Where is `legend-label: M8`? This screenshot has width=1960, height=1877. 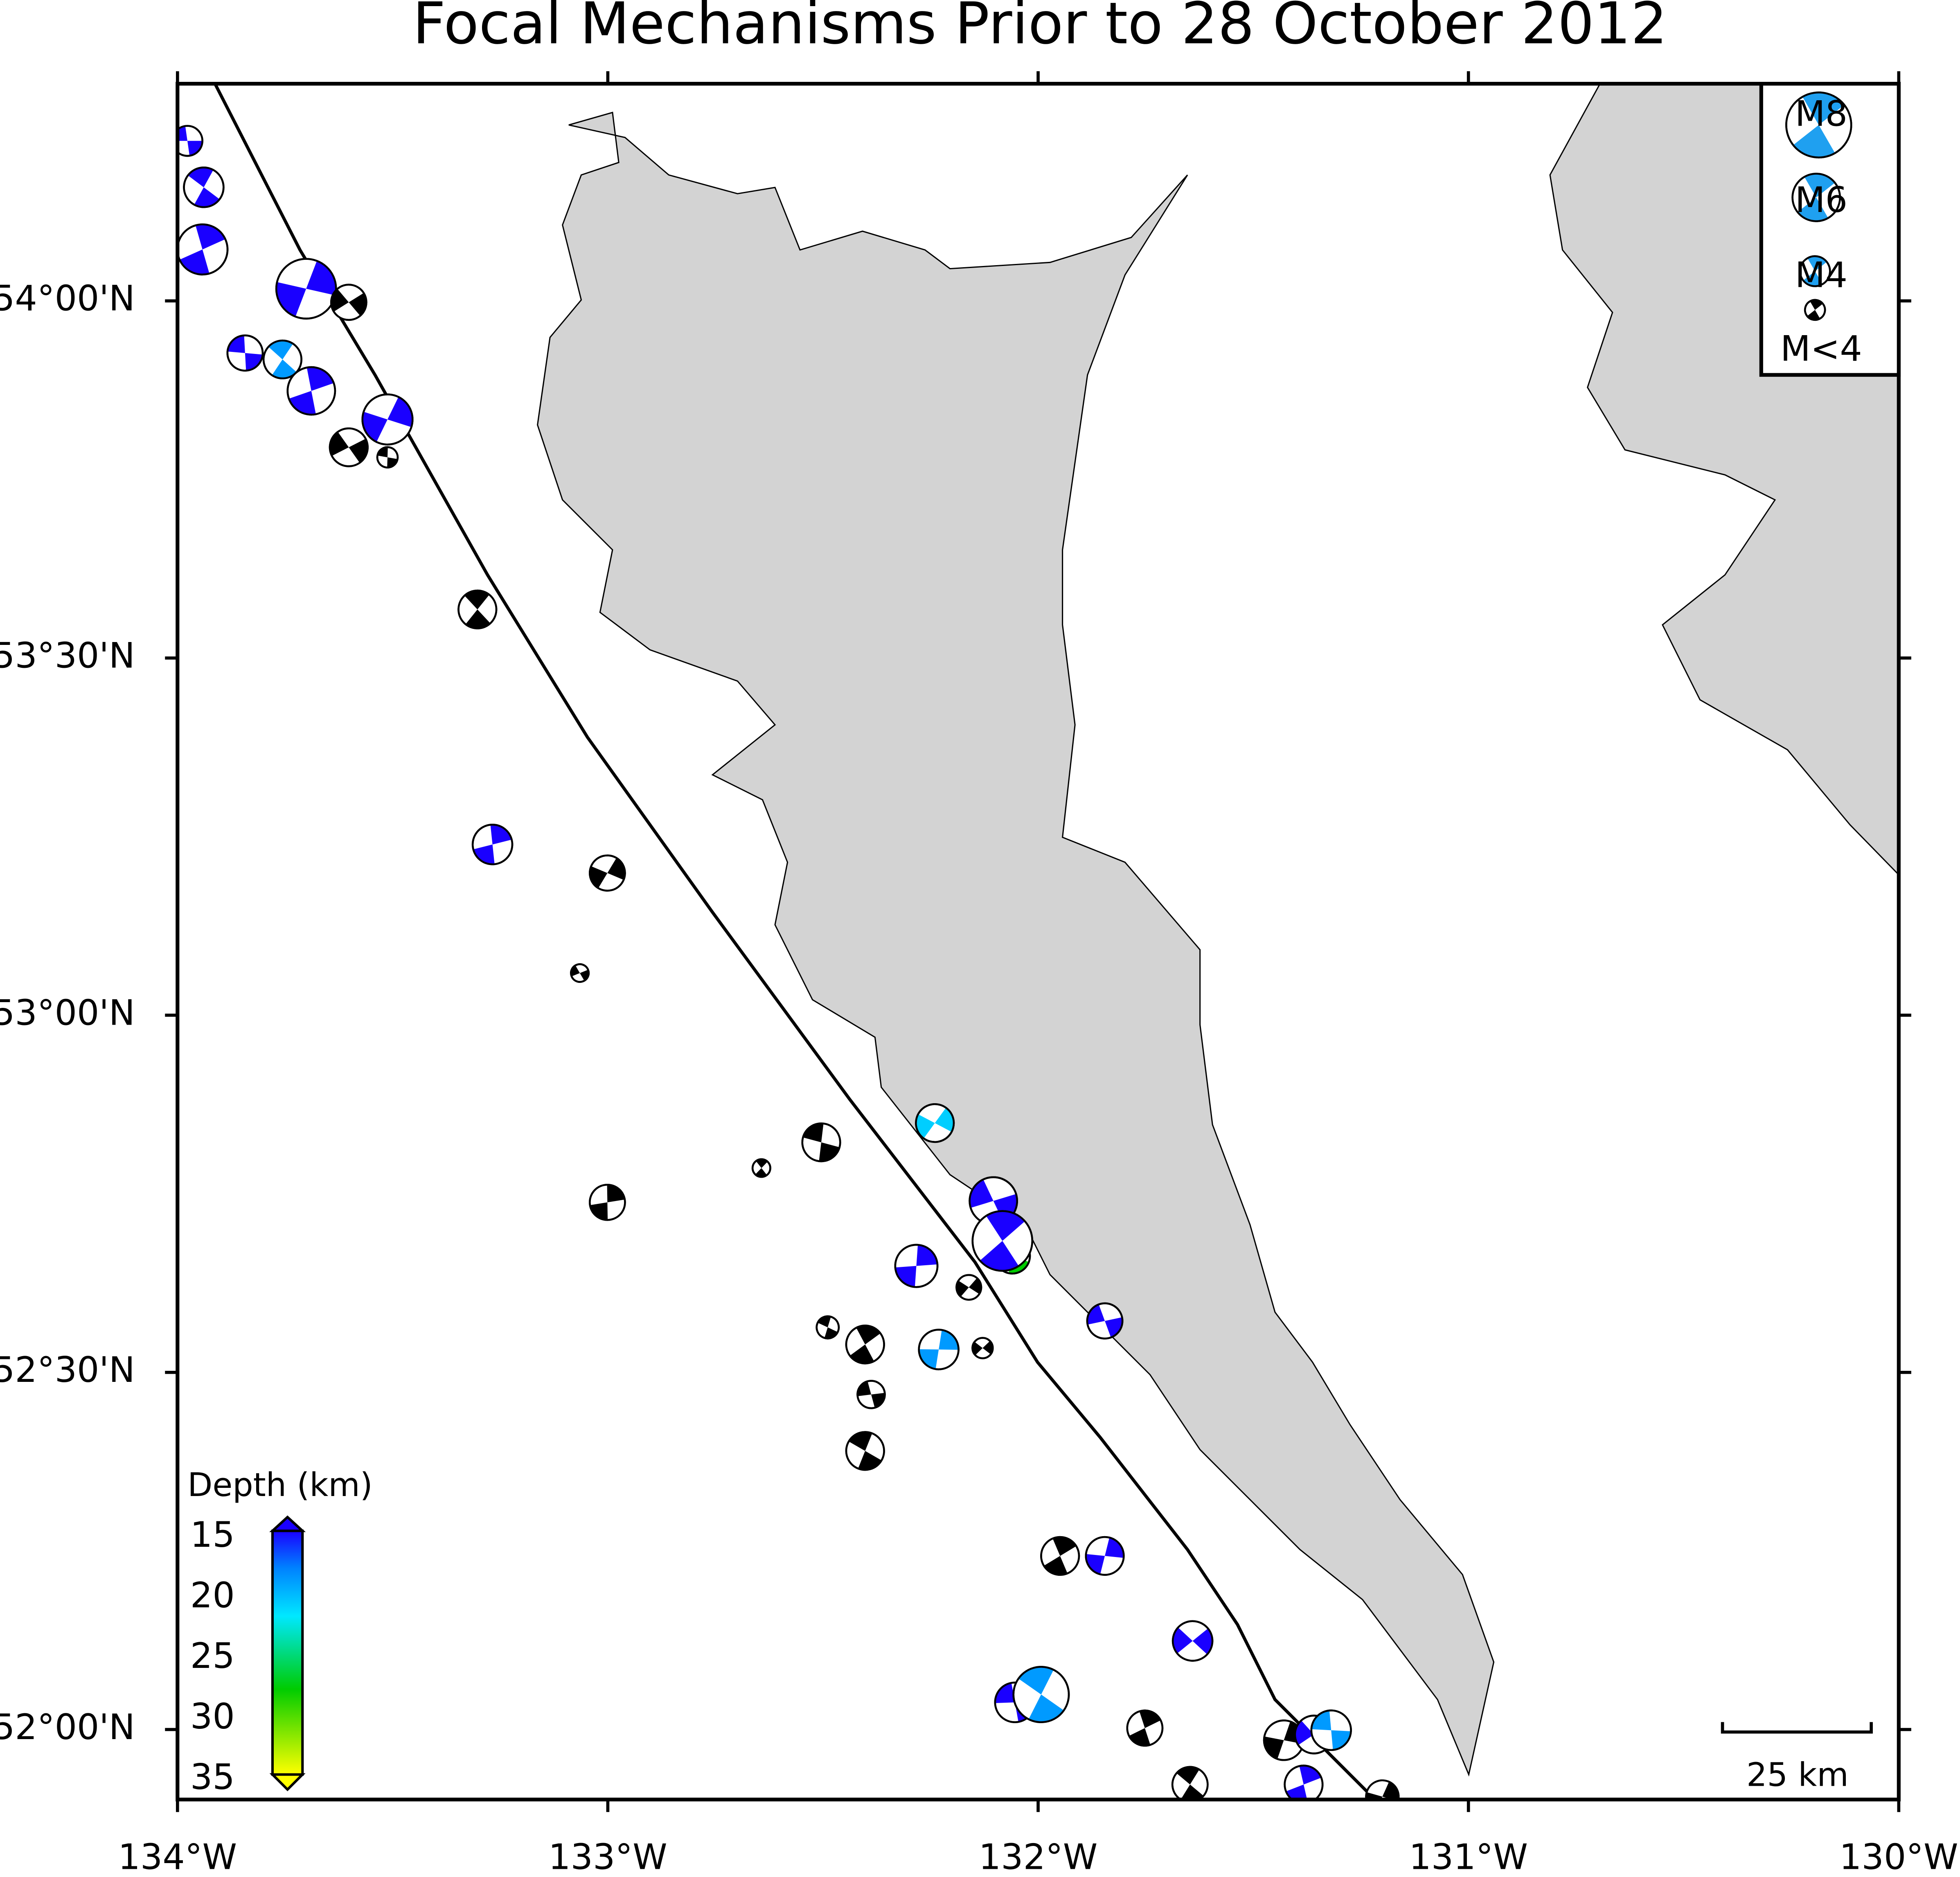 legend-label: M8 is located at coordinates (1821, 114).